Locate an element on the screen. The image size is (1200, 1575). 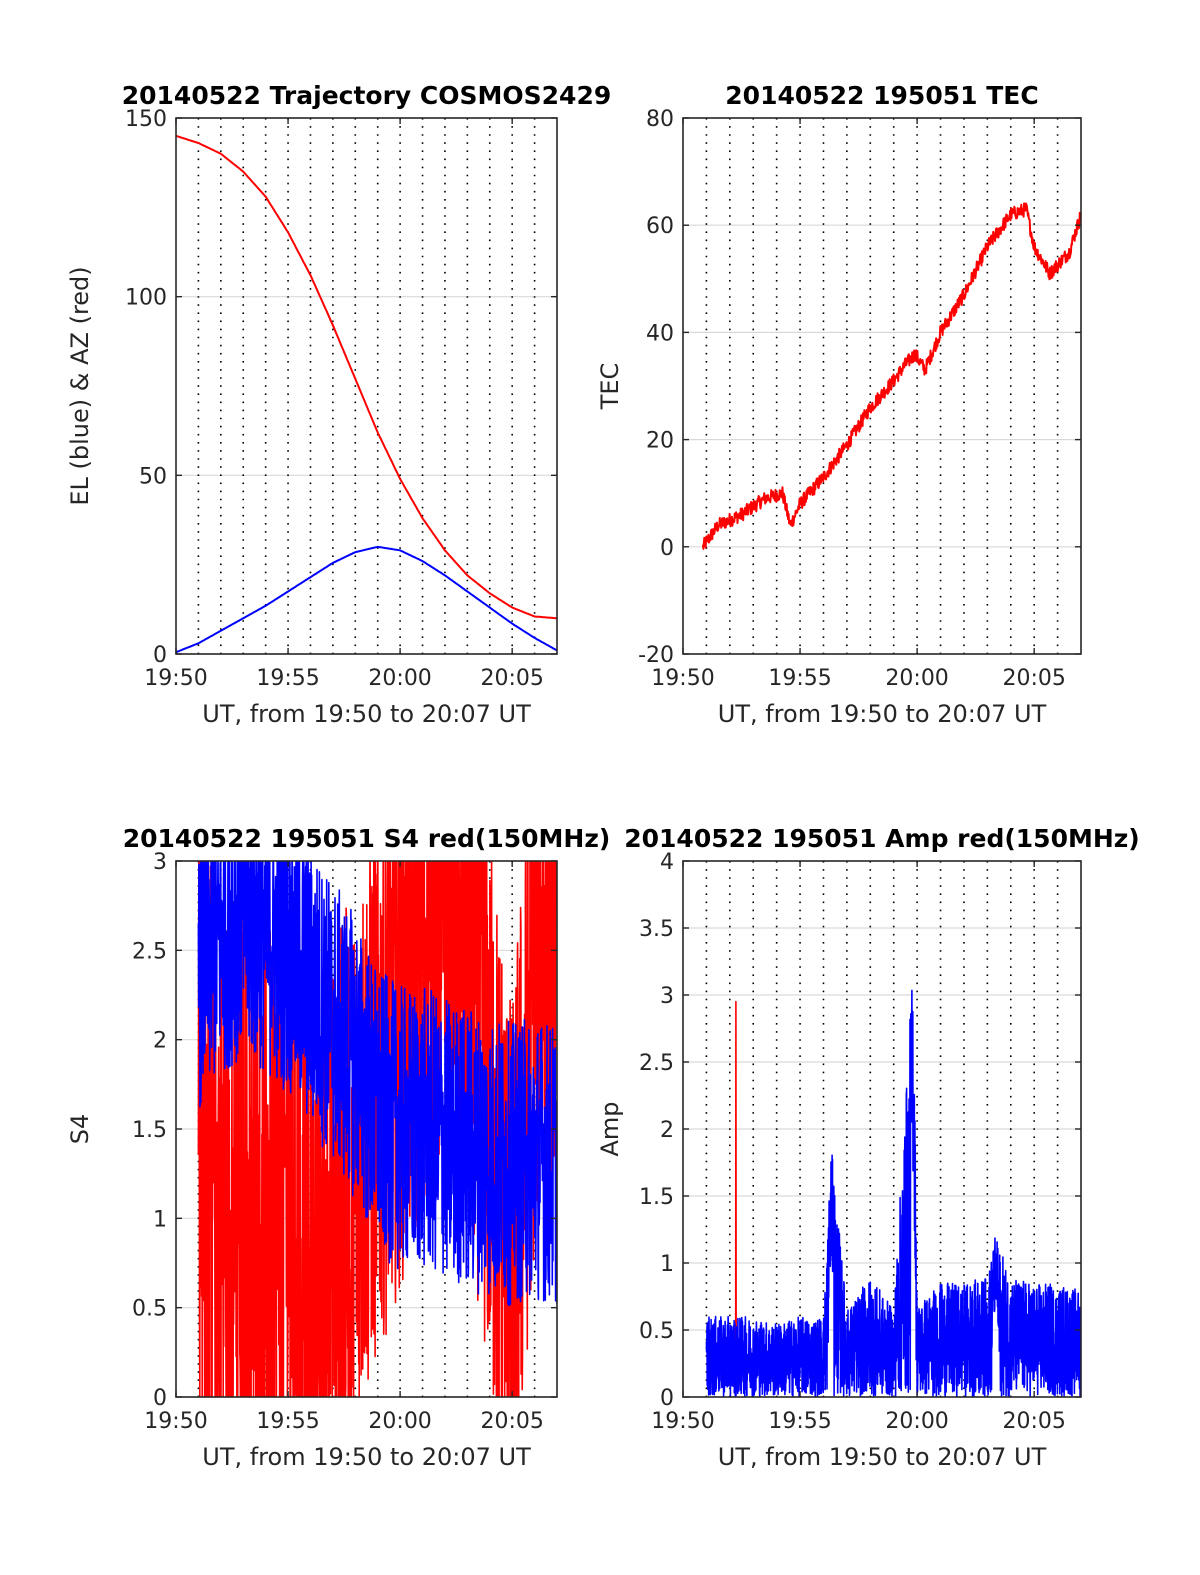
s4-title: 20140522 195051 S4 red(150MHz) is located at coordinates (367, 838).